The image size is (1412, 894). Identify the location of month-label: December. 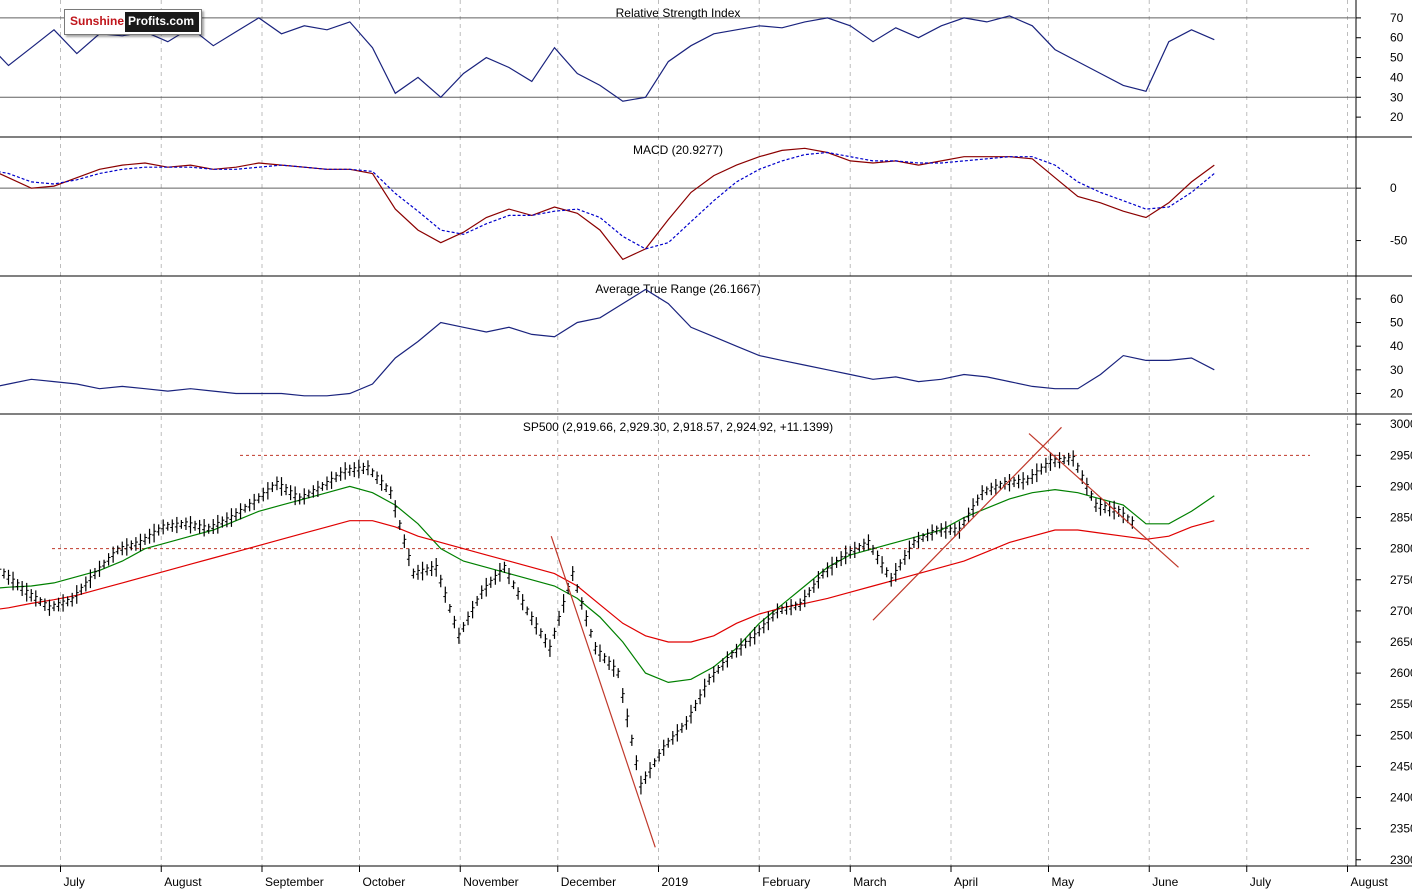
(588, 882).